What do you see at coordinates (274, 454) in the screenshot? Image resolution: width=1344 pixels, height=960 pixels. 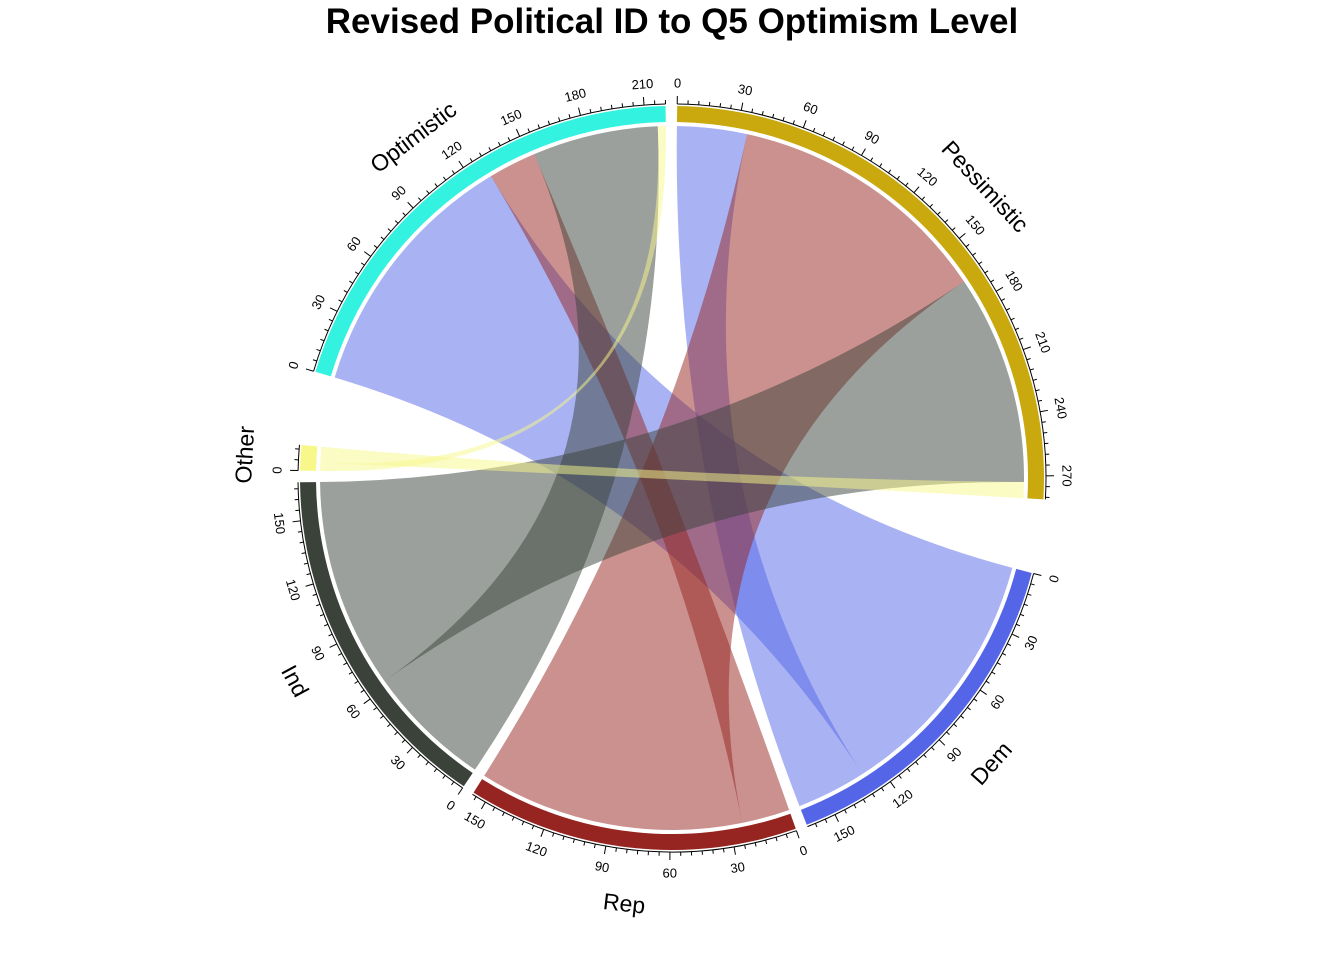 I see `sector-other: 0 Other` at bounding box center [274, 454].